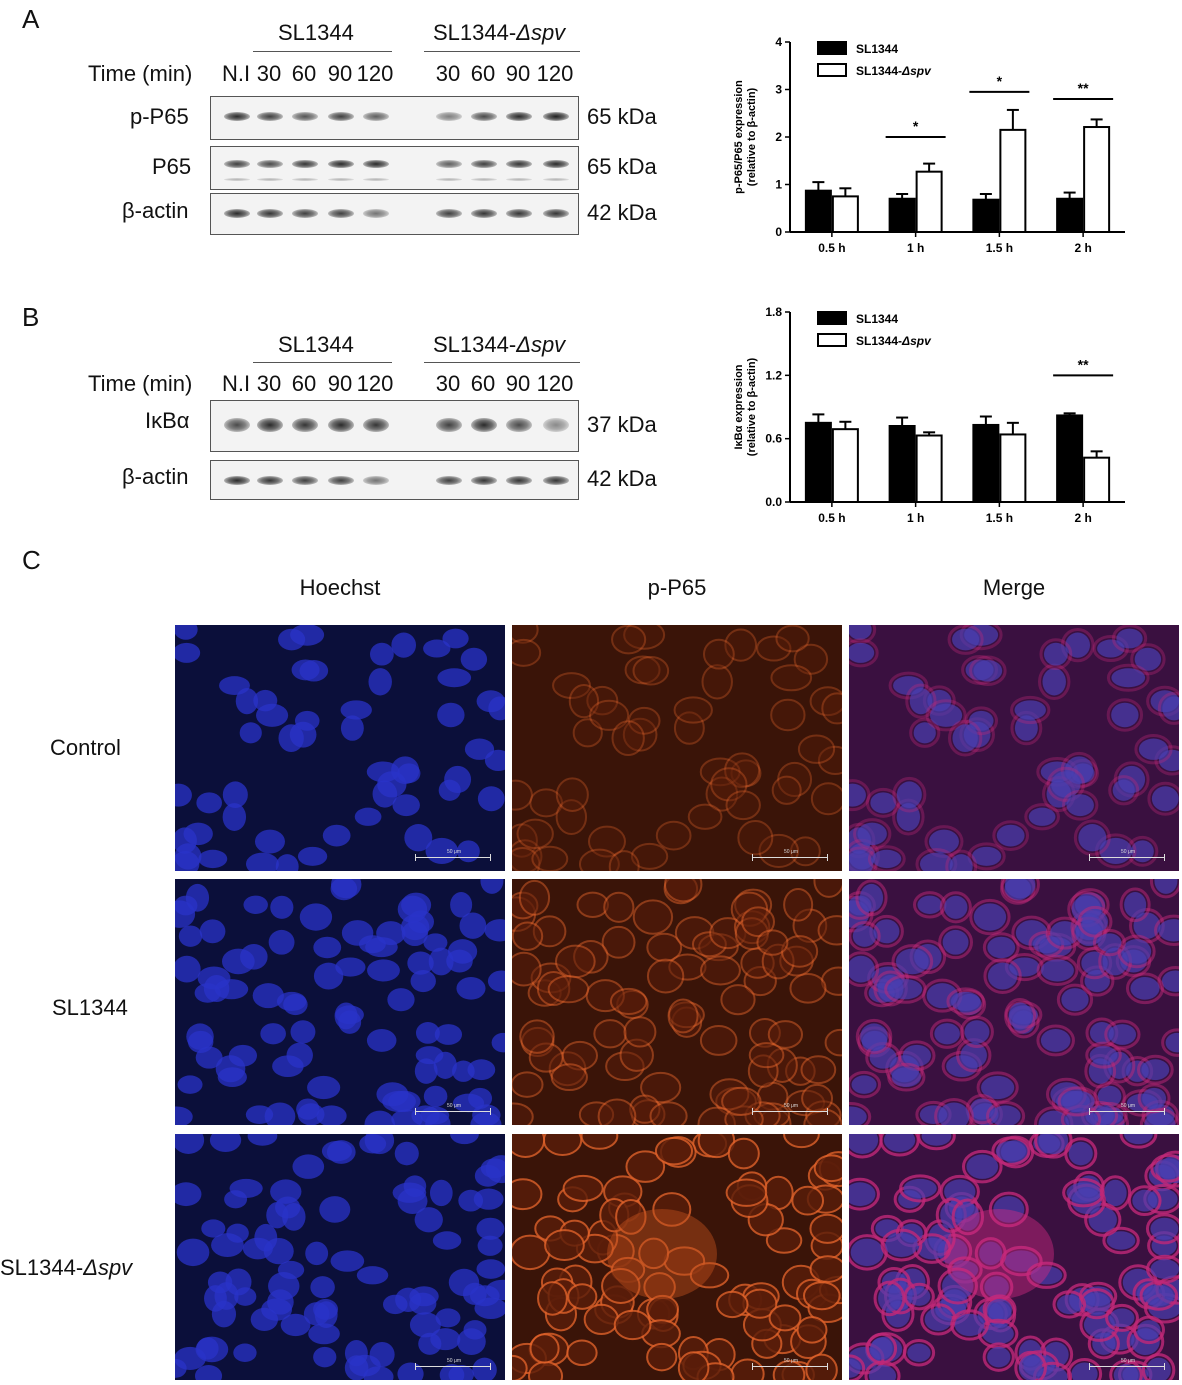  I want to click on micrograph-sl1344-dspv-merge: 50 μm, so click(1014, 1257).